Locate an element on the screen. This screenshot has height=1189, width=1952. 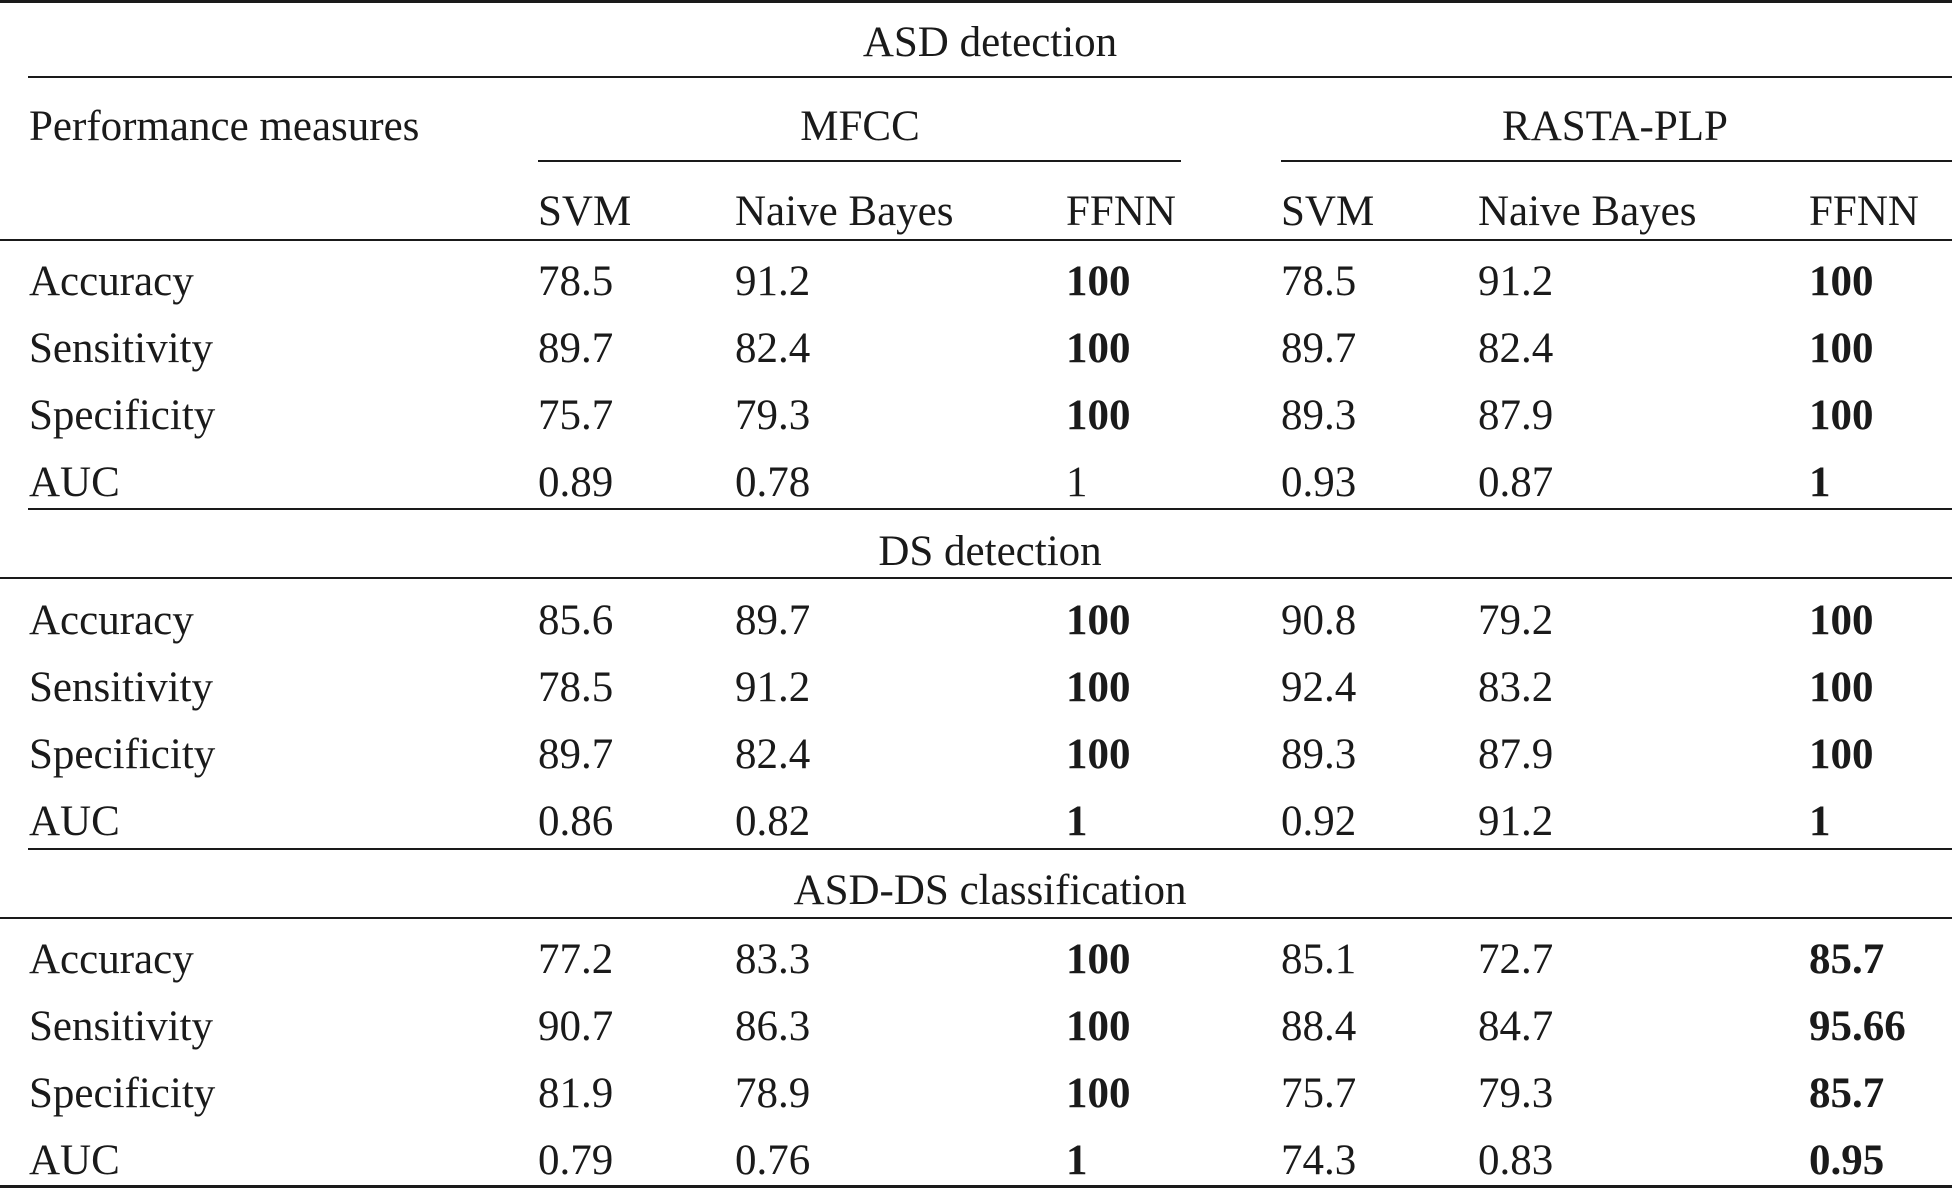
rule-top is located at coordinates (976, 1).